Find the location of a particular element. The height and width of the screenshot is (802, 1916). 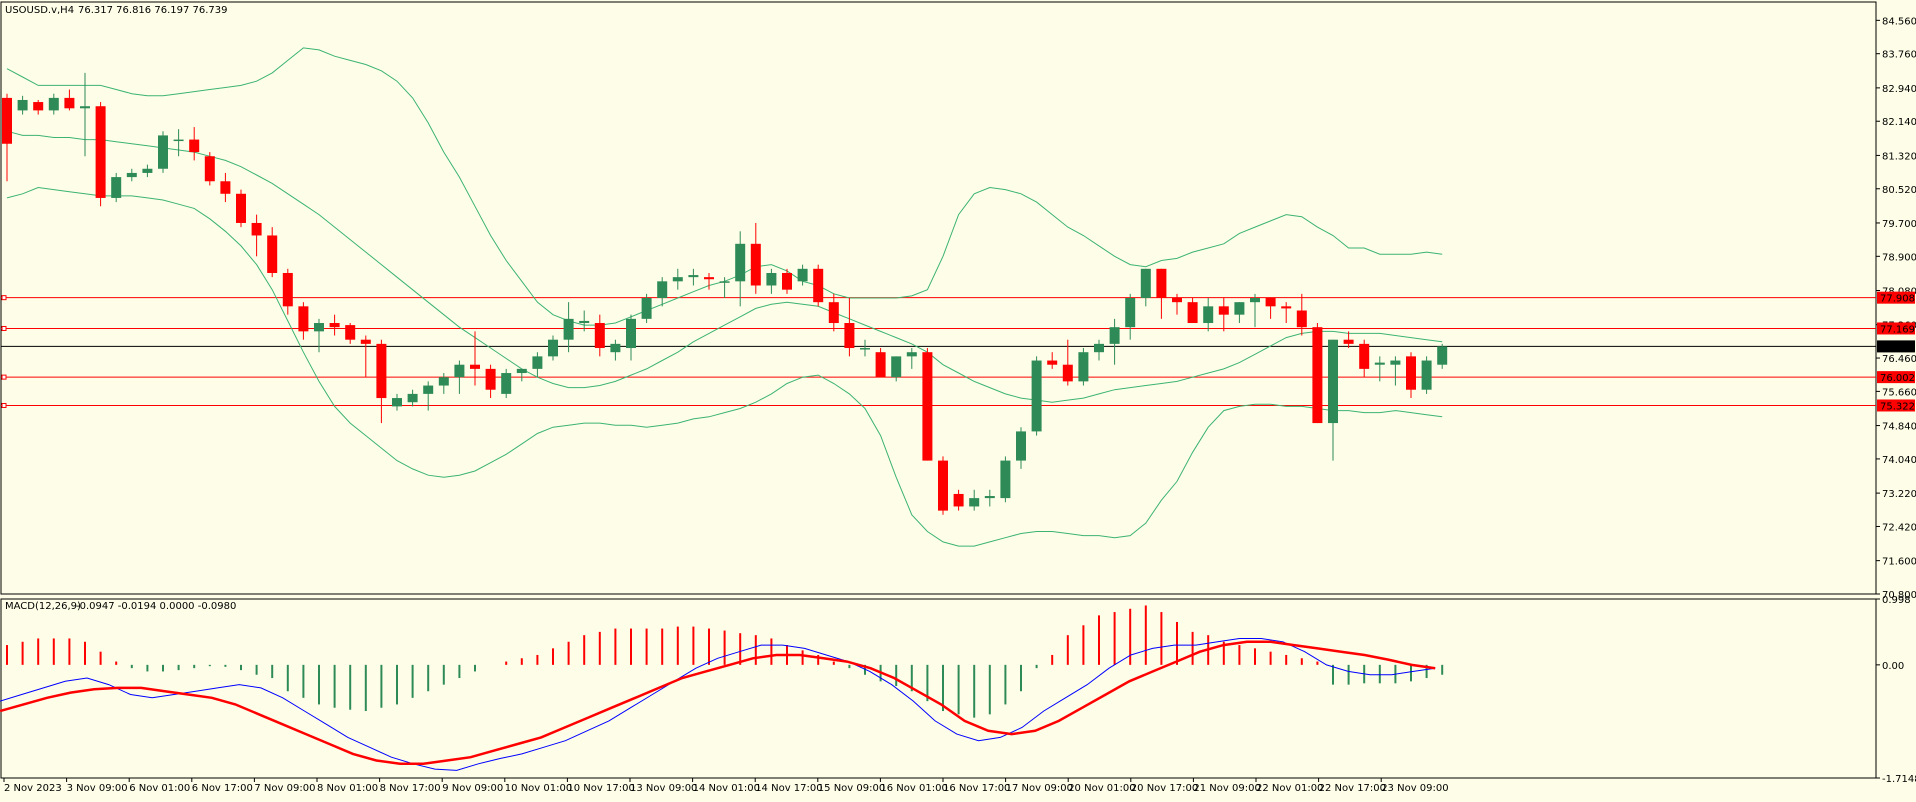

macd-line is located at coordinates (718, 704).